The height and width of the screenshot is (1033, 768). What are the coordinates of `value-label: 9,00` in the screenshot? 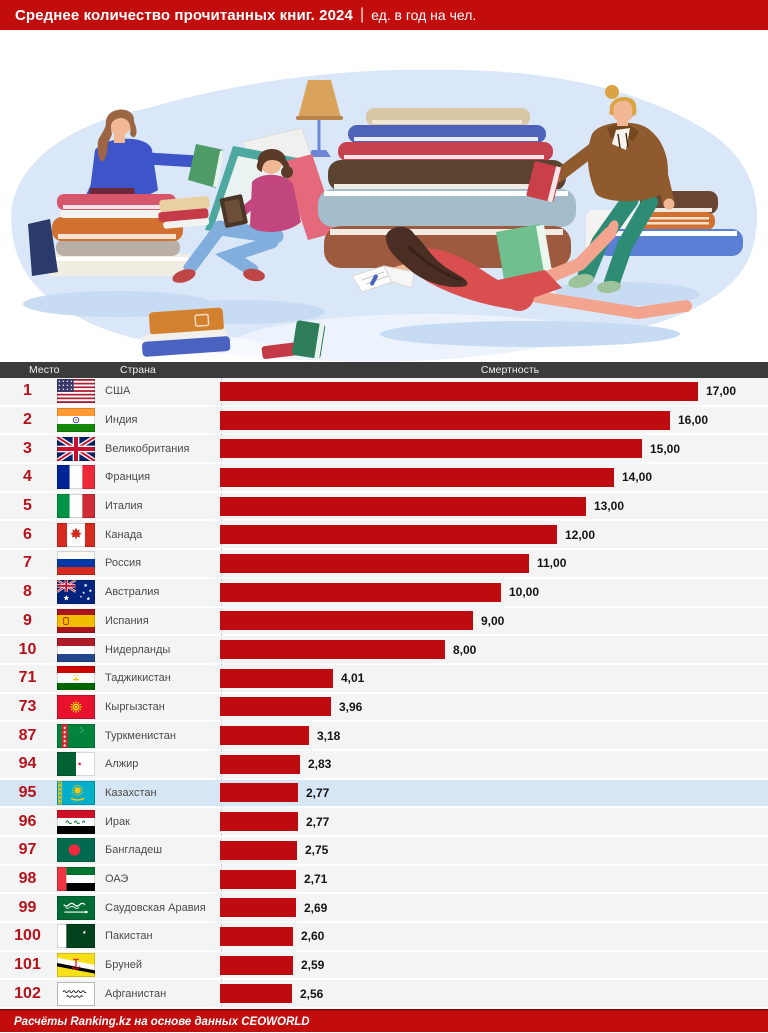 It's located at (493, 620).